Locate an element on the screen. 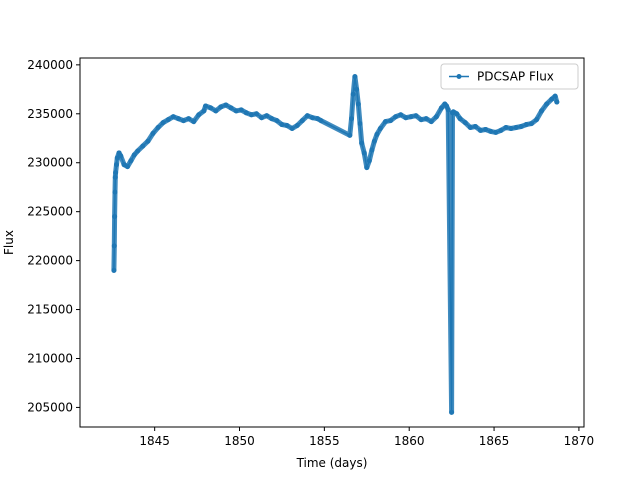 Image resolution: width=640 pixels, height=480 pixels. x-tick-label-1865: 1865 is located at coordinates (494, 441).